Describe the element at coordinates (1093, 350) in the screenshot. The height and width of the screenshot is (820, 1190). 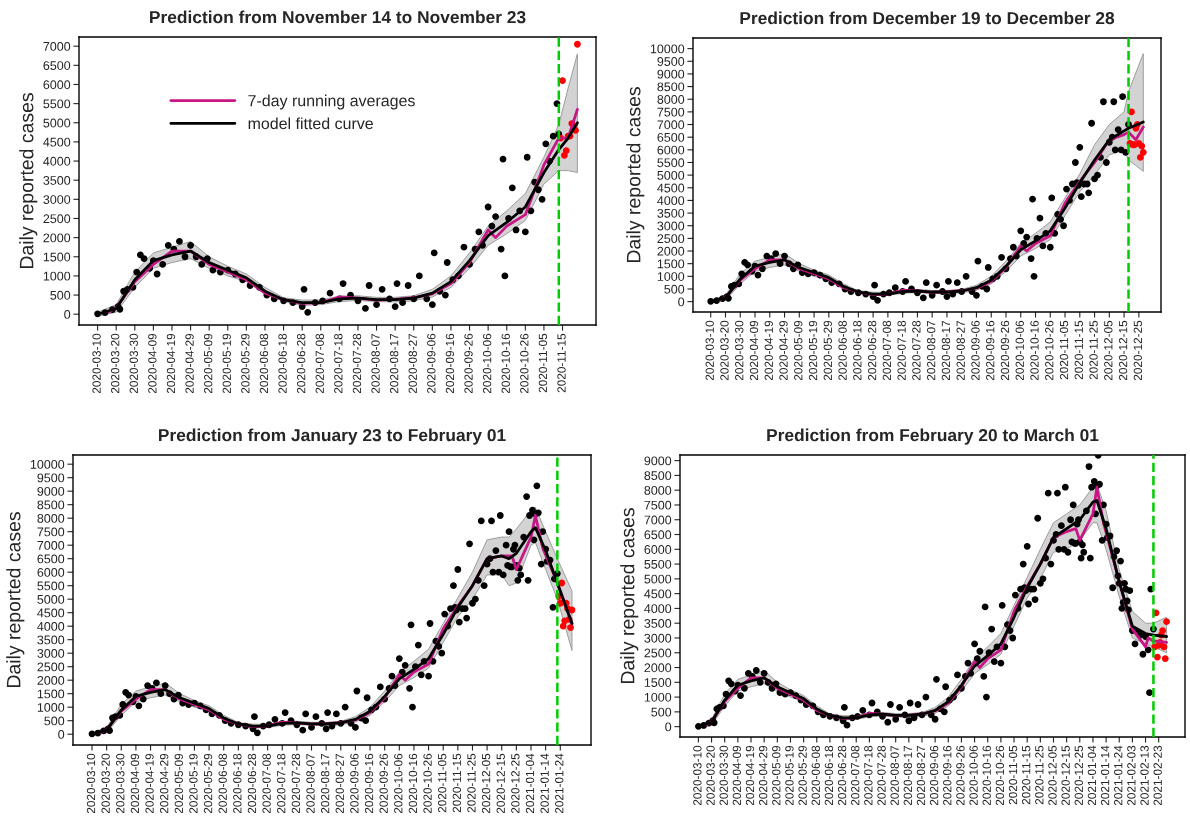
I see `x-tick-label: 2020-11-25` at that location.